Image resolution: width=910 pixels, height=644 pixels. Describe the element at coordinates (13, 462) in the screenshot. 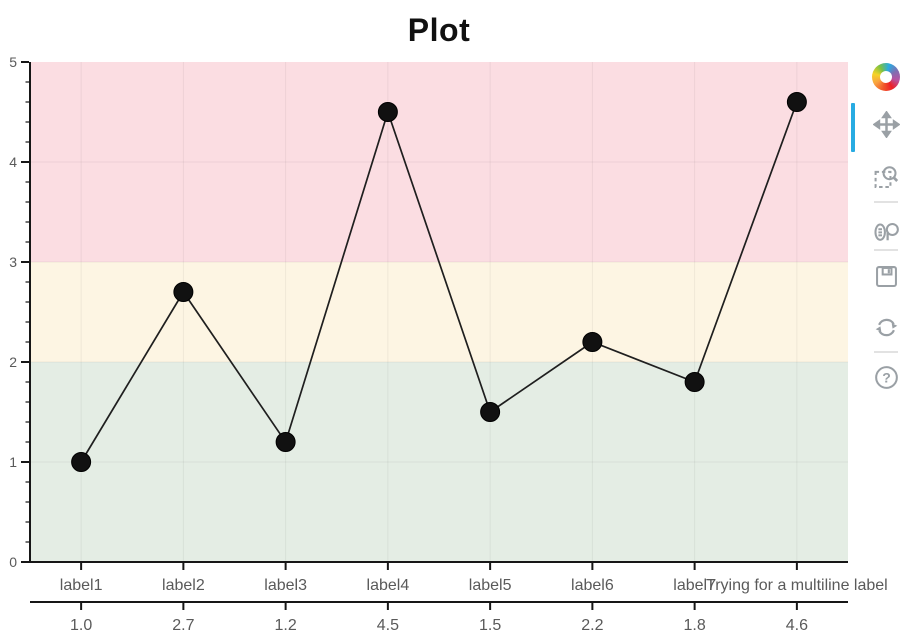

I see `y-tick-label: 1` at that location.